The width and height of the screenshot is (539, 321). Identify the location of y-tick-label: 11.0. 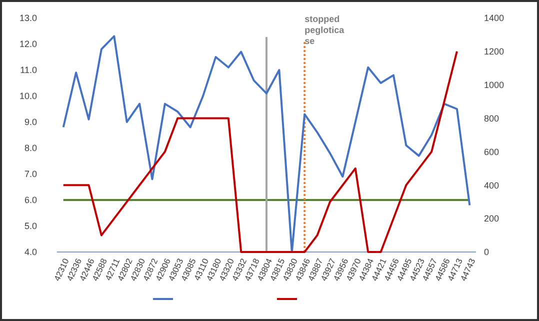
(28, 70).